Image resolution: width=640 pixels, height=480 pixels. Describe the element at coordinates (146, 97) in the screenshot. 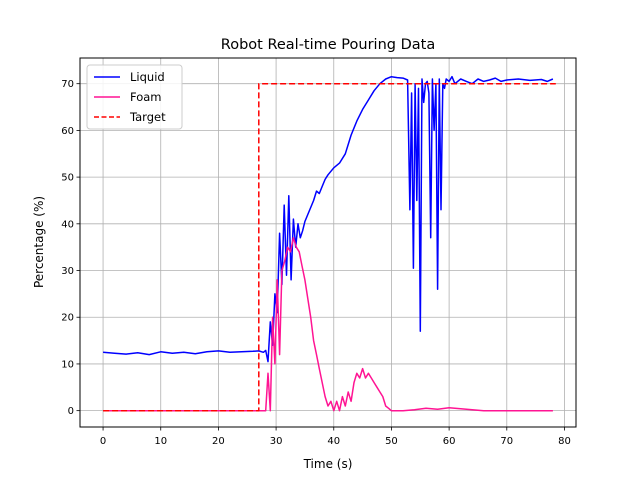

I see `legend-label-foam: Foam` at that location.